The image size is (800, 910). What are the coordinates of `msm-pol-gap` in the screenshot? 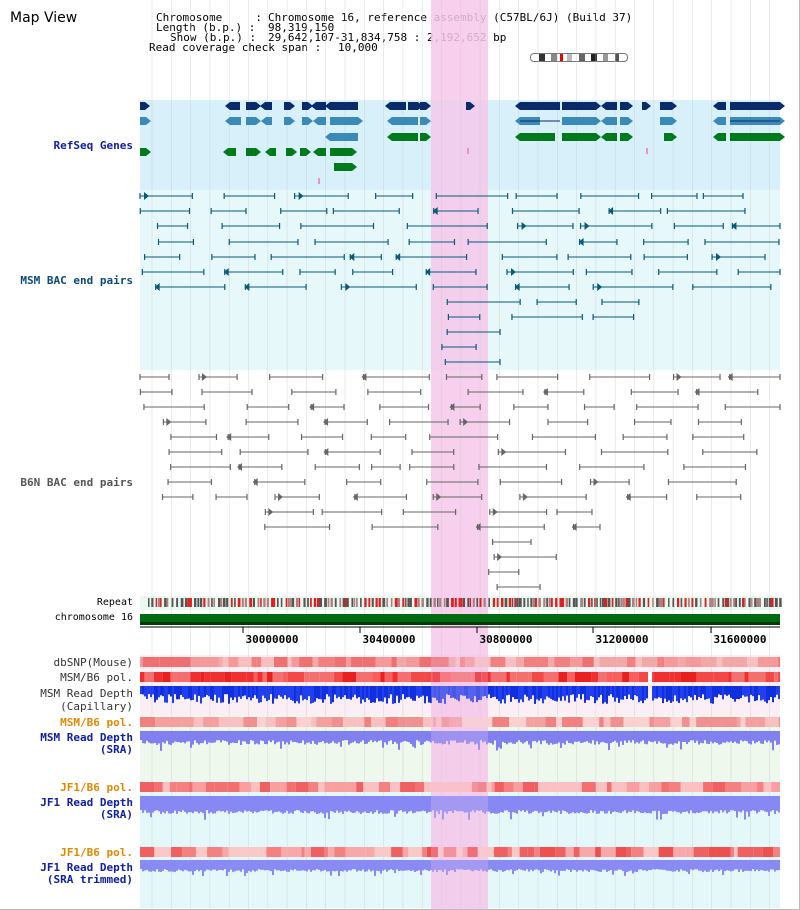 It's located at (650, 677).